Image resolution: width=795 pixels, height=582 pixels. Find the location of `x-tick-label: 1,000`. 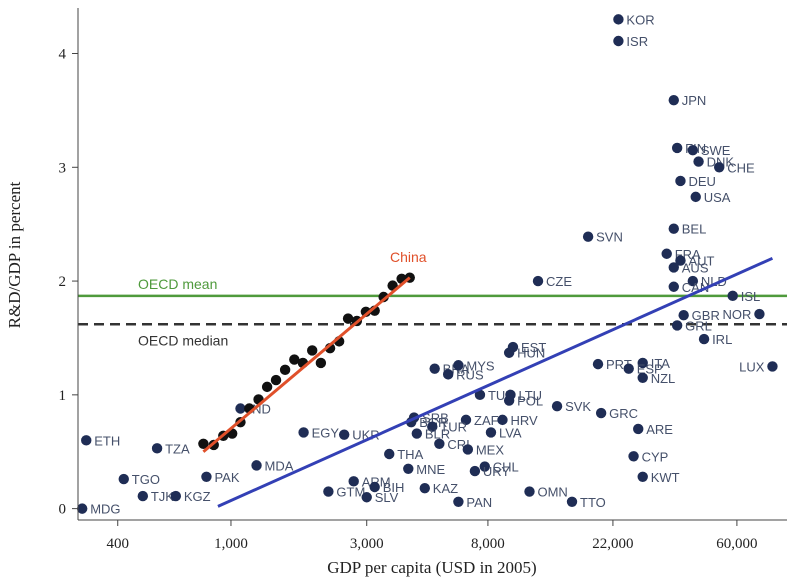

x-tick-label: 1,000 is located at coordinates (231, 544).